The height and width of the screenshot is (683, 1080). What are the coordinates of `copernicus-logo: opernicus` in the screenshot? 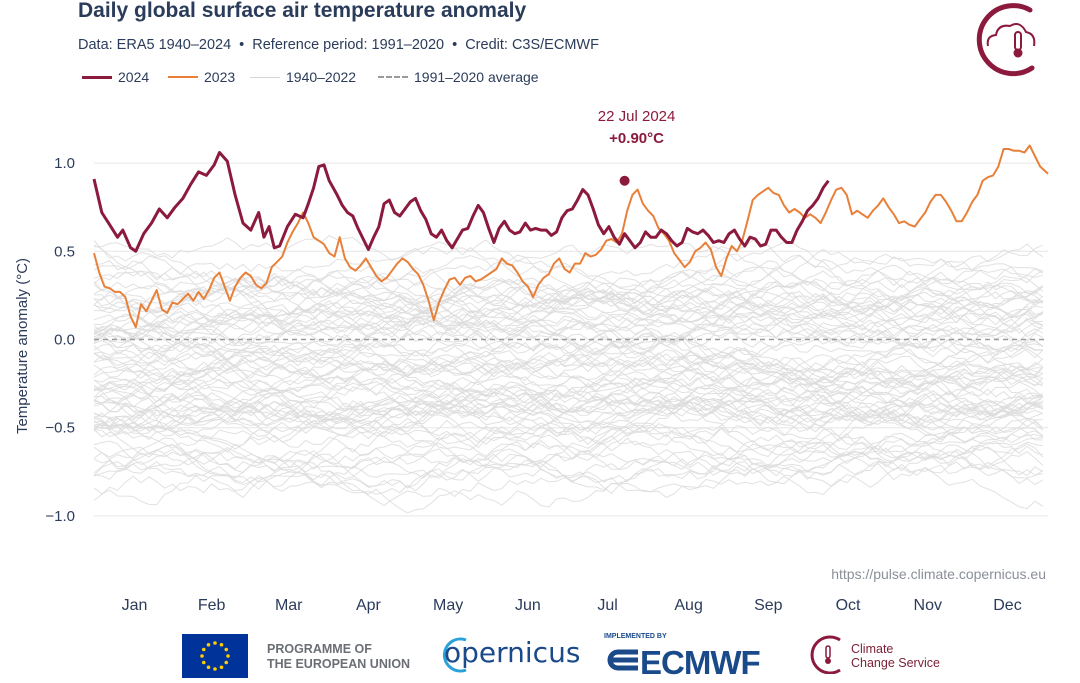 It's located at (512, 652).